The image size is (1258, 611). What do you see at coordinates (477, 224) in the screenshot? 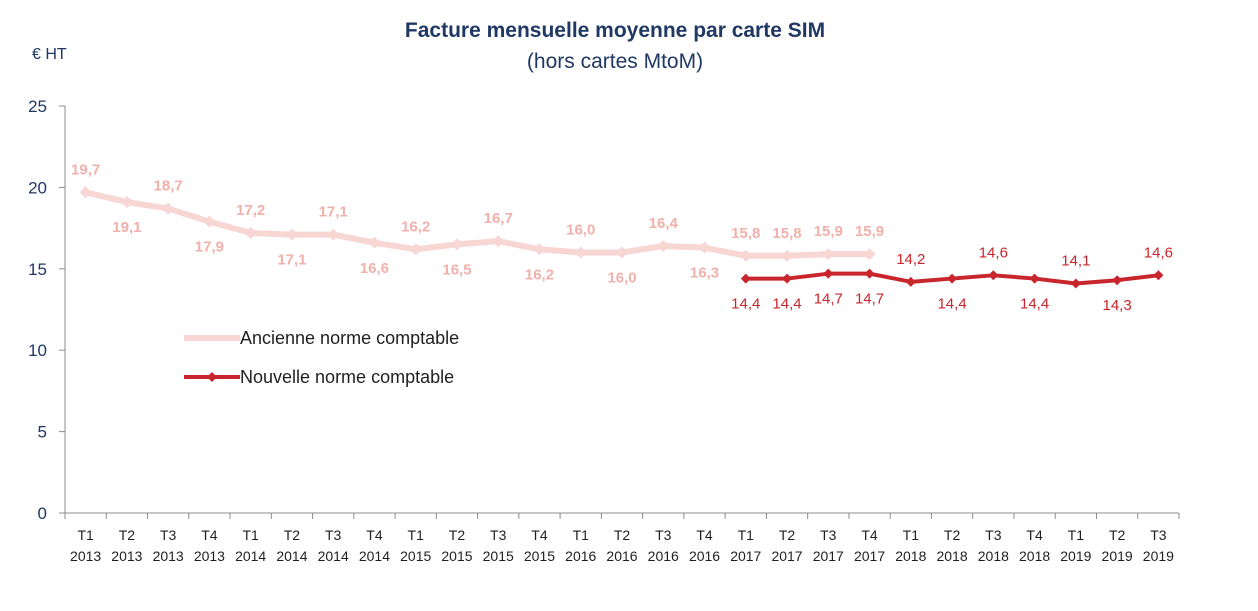
I see `series-ancienne-norme` at bounding box center [477, 224].